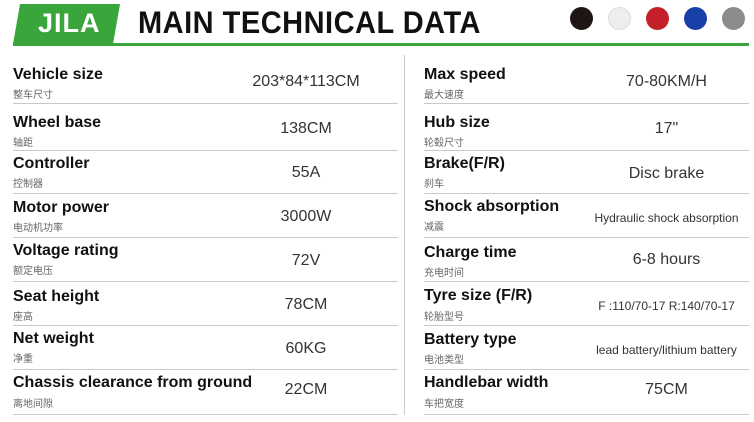  Describe the element at coordinates (666, 128) in the screenshot. I see `spec-value: 17"` at that location.